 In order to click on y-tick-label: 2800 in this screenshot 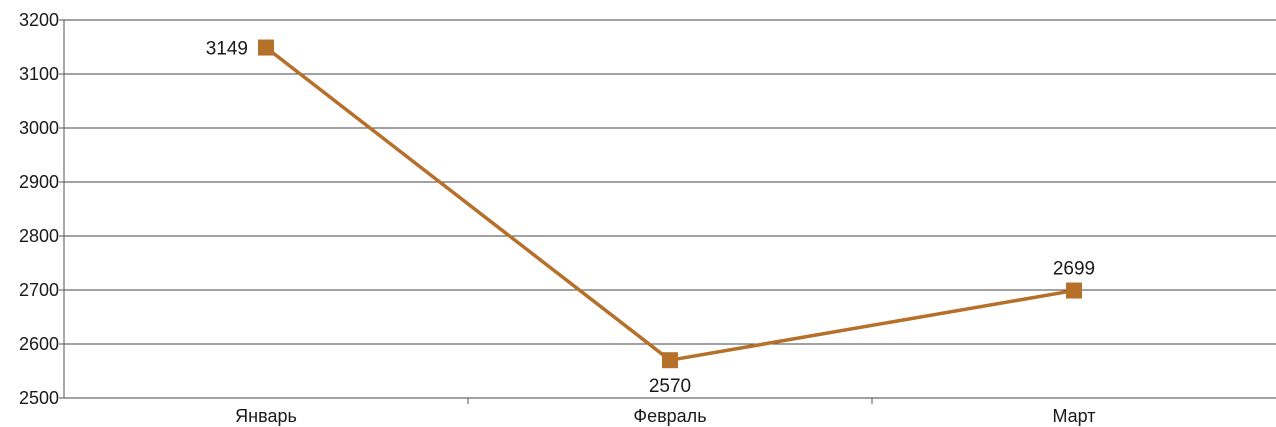, I will do `click(39, 236)`.